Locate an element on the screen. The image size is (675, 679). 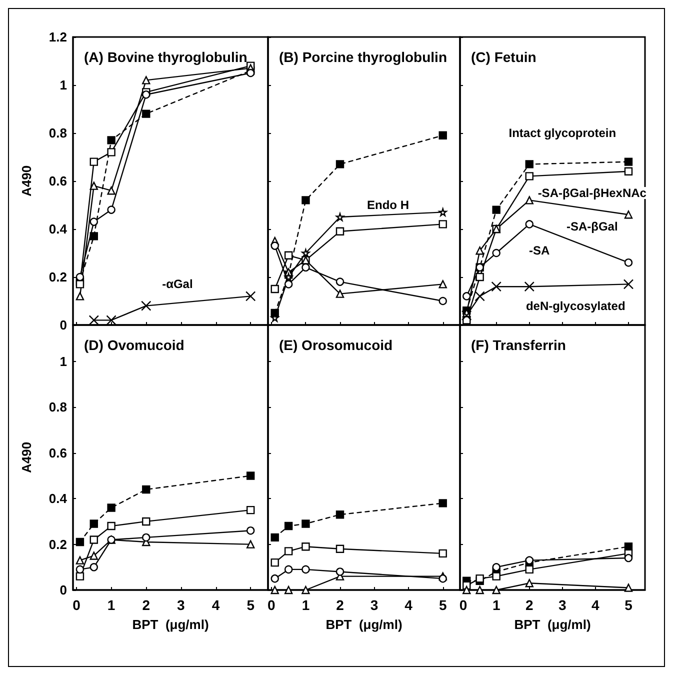
annotation: -αGal is located at coordinates (177, 284).